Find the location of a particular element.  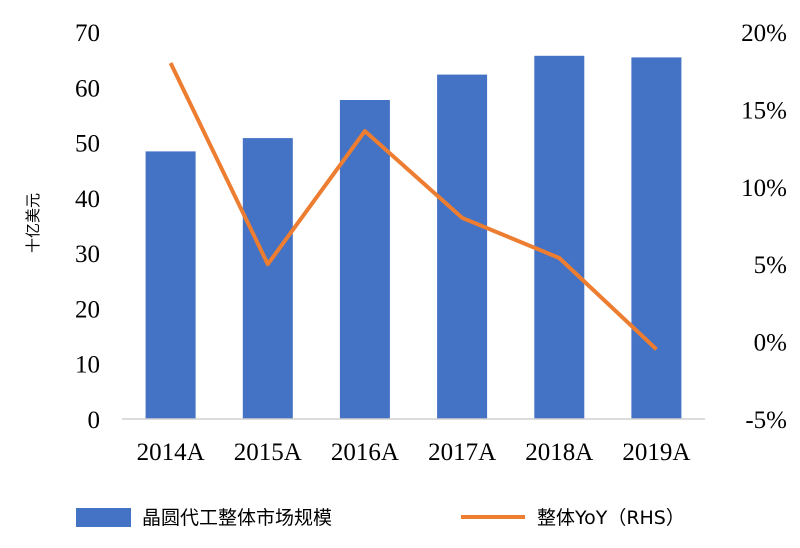

left-tick-label: 10 is located at coordinates (87, 365).